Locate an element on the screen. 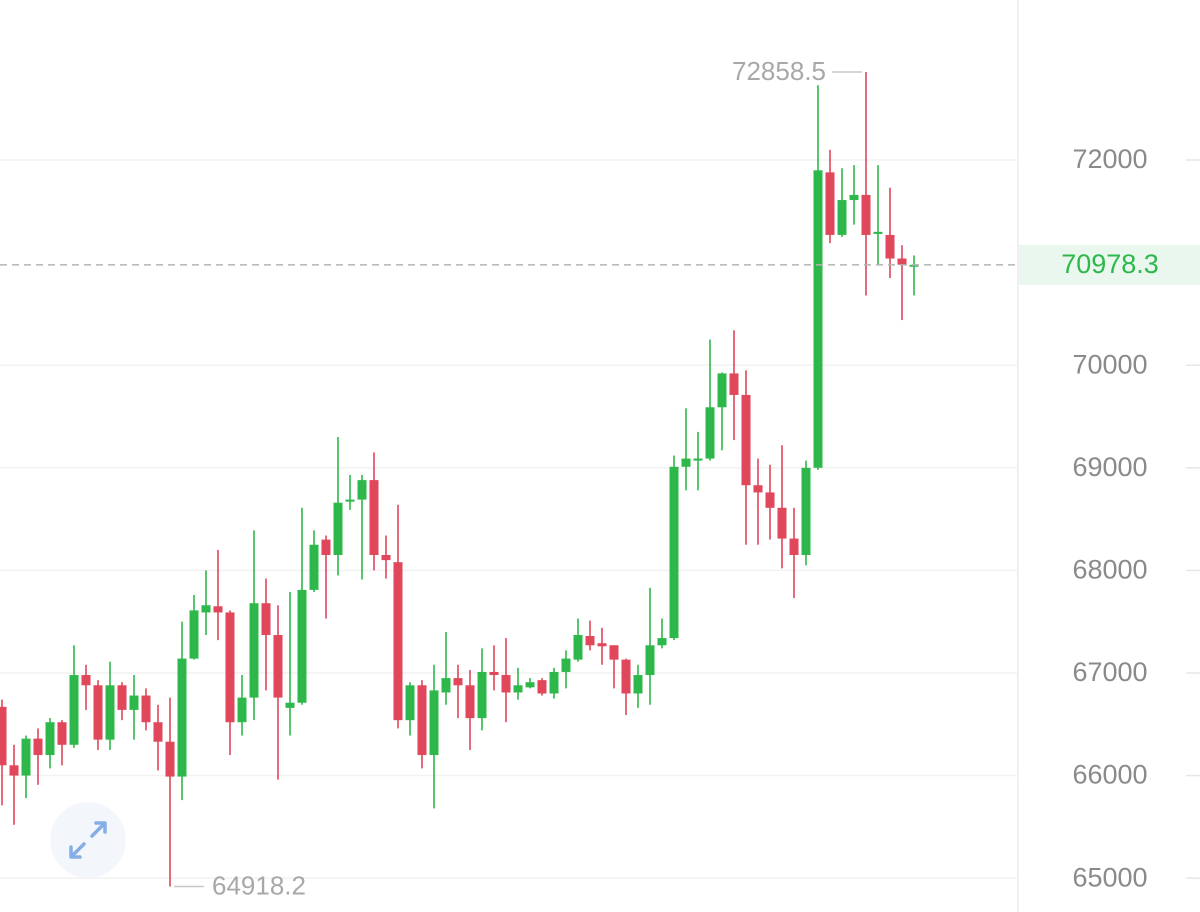 The width and height of the screenshot is (1200, 912). y-tick-label: 65000 is located at coordinates (1109, 877).